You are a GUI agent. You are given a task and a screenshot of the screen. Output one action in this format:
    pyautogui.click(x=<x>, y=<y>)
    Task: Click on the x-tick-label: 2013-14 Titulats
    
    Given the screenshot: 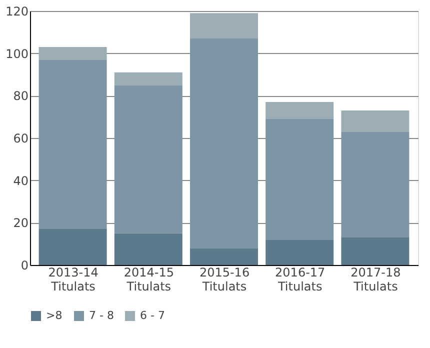 What is the action you would take?
    pyautogui.click(x=73, y=280)
    